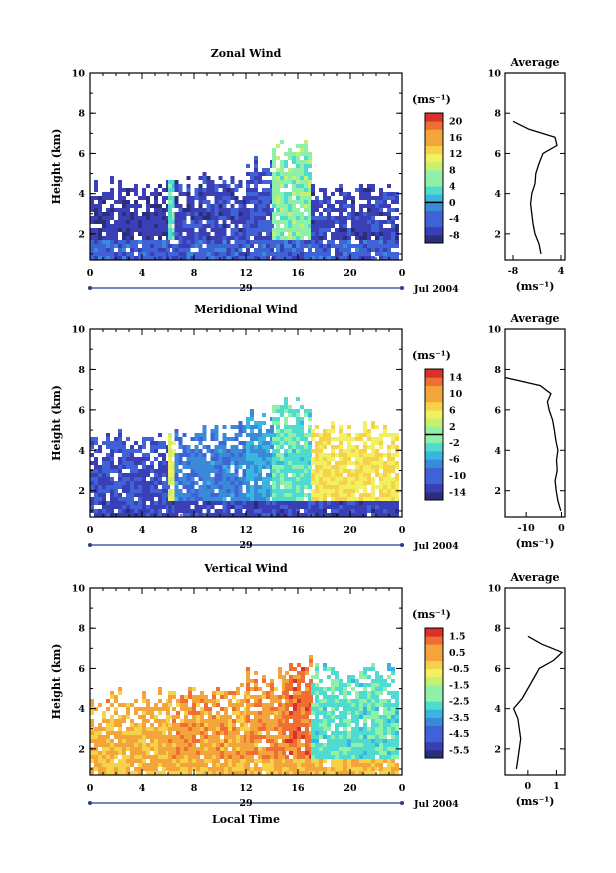  I want to click on colorbar-tick-label: 12, so click(455, 154).